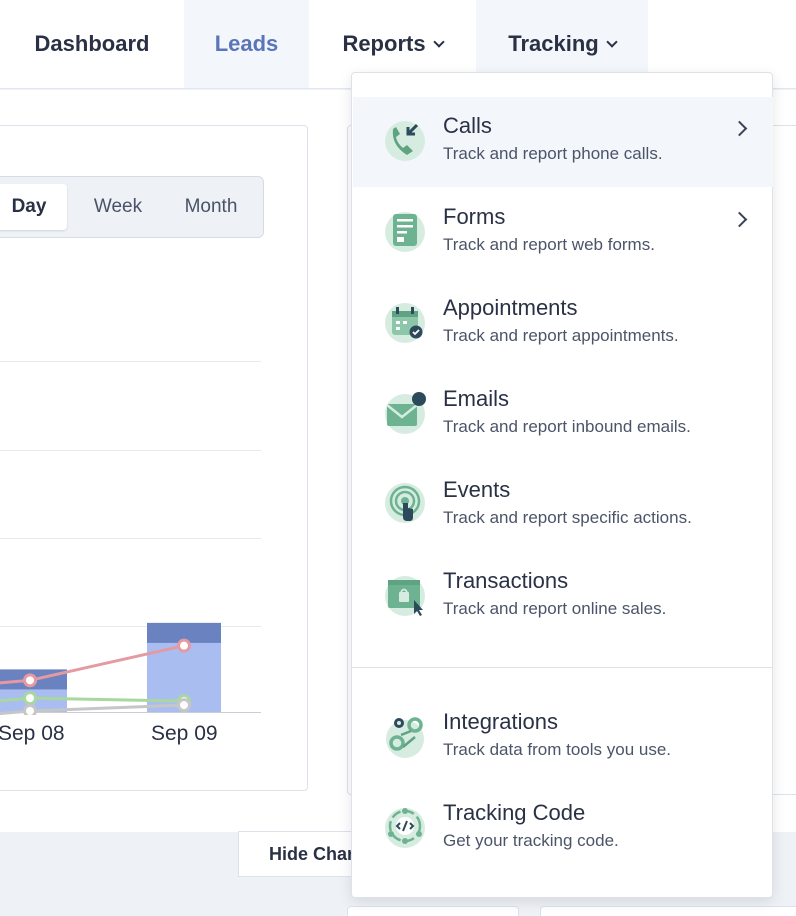 This screenshot has height=916, width=796. Describe the element at coordinates (561, 335) in the screenshot. I see `menu-item-description: Track and report appointments.` at that location.